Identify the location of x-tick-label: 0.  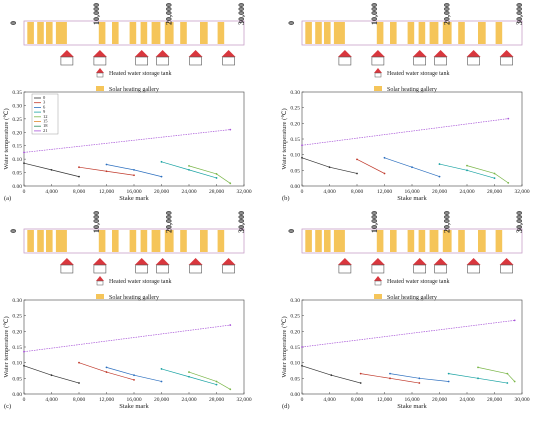
(24, 192).